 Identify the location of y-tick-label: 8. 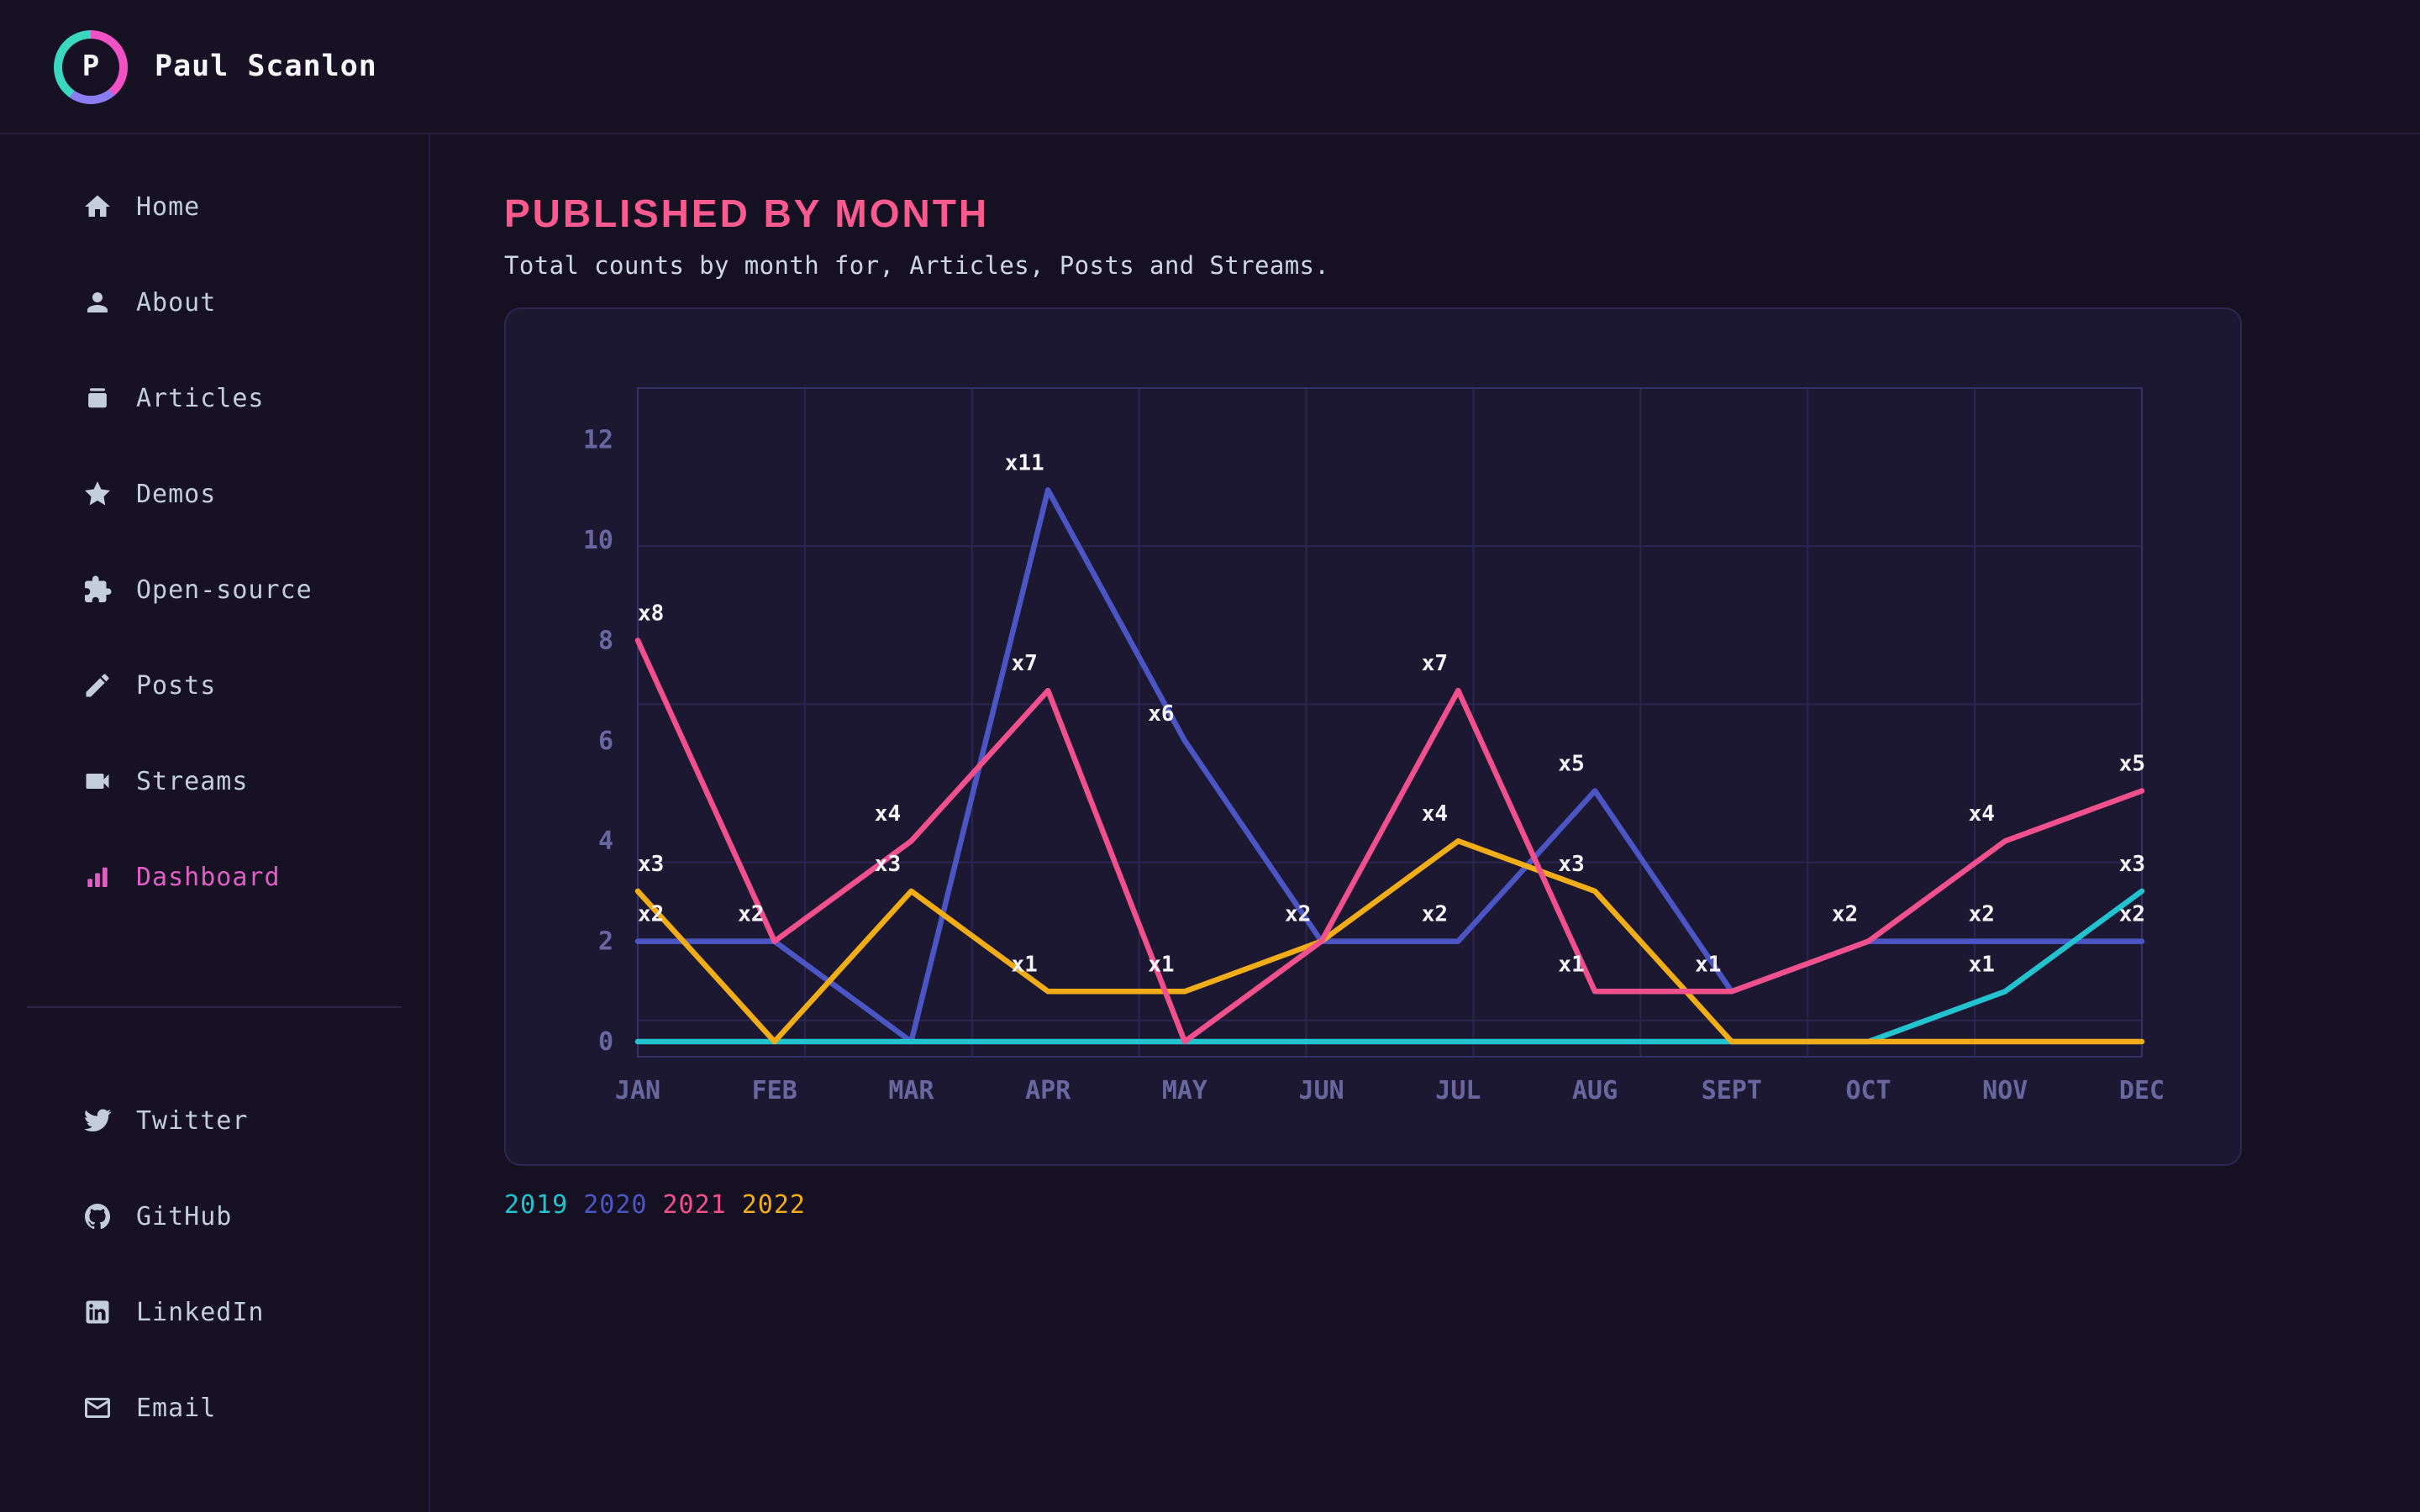
(605, 640).